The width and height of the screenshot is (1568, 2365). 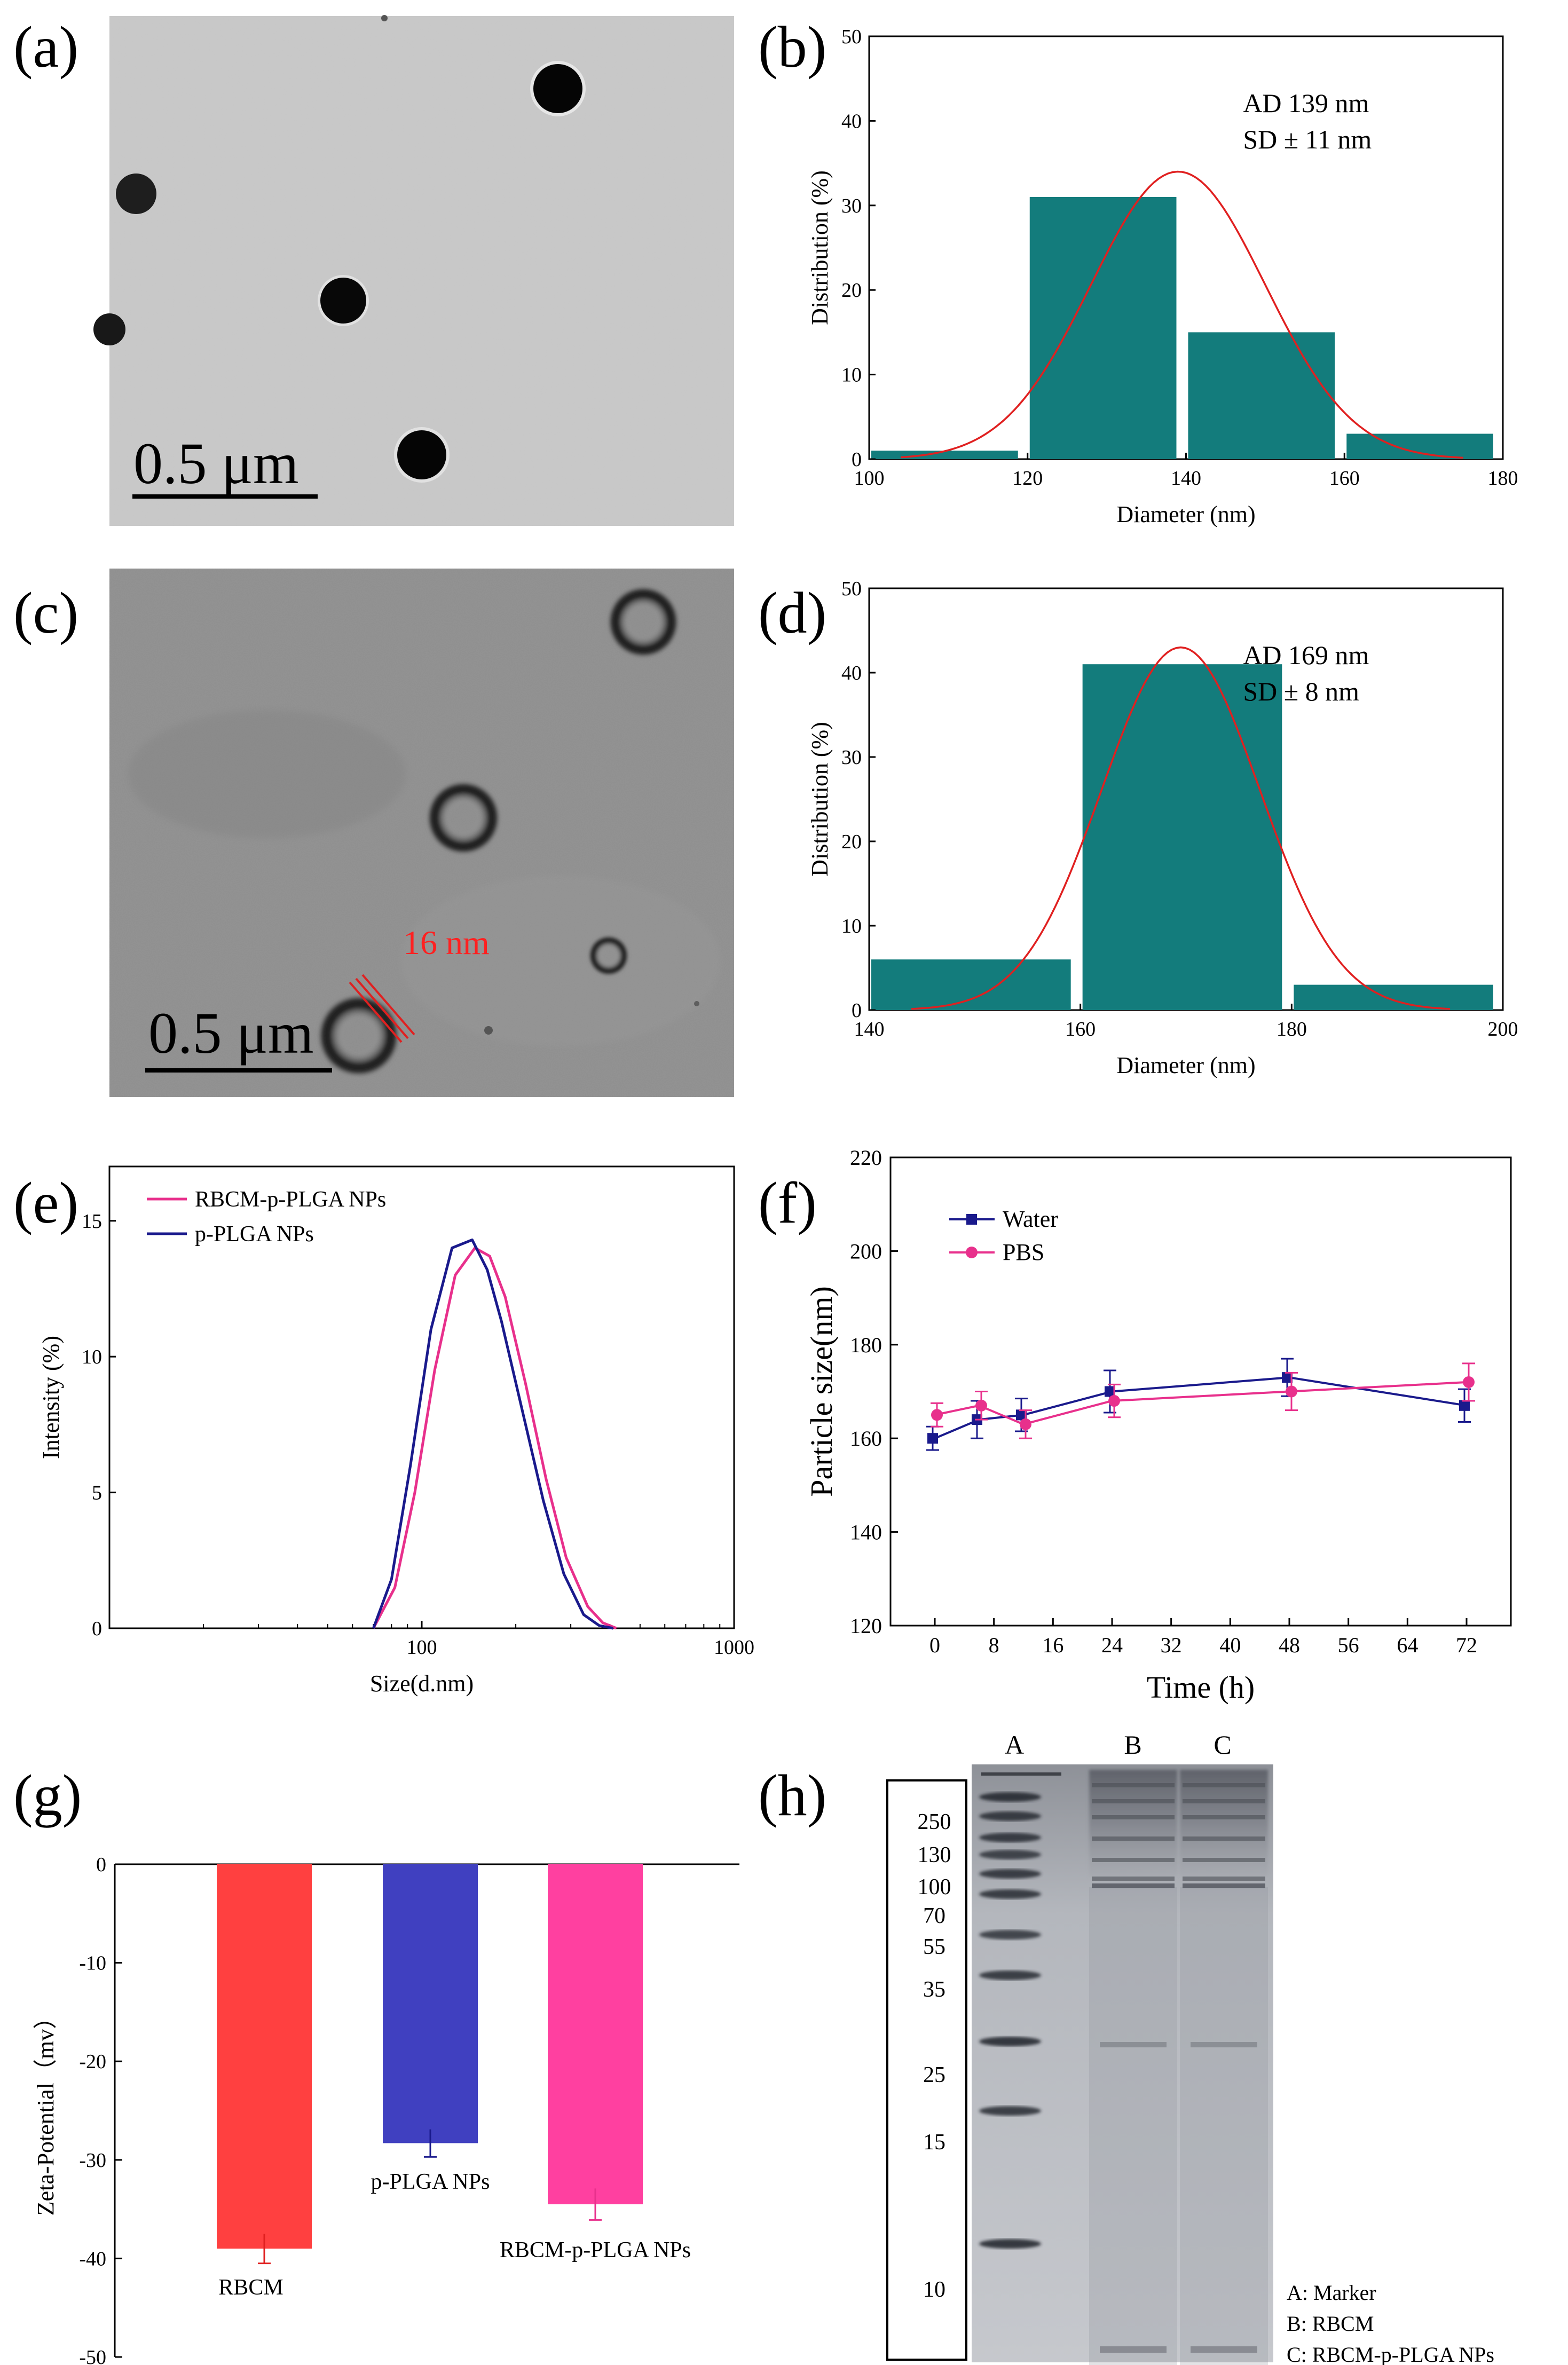 What do you see at coordinates (1027, 478) in the screenshot?
I see `x-tick-label: 120` at bounding box center [1027, 478].